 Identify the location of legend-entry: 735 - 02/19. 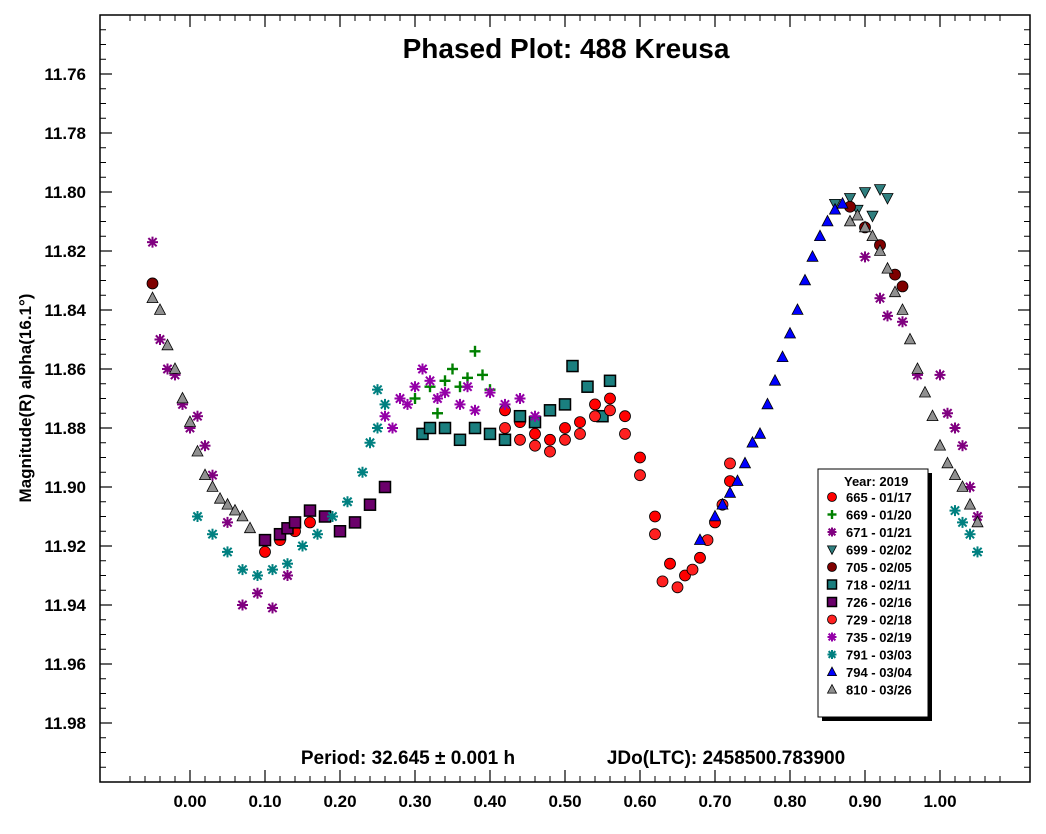
(869, 637).